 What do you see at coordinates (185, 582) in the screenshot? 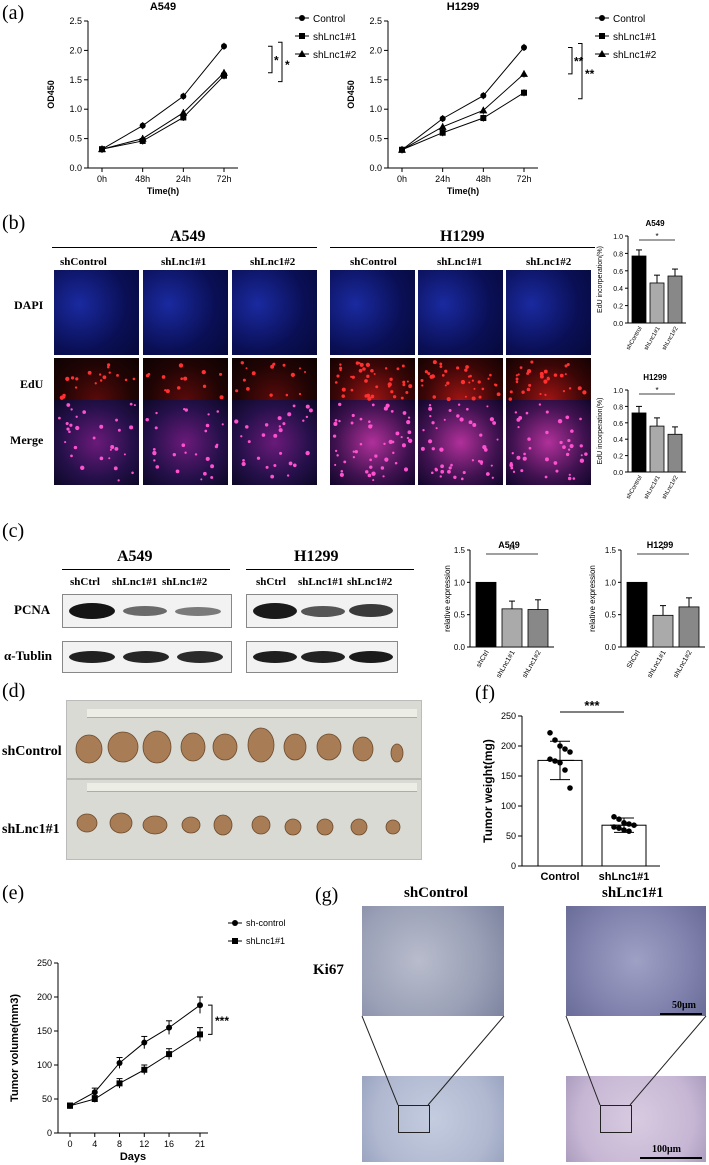
I see `lane-label: shLnc1#2` at bounding box center [185, 582].